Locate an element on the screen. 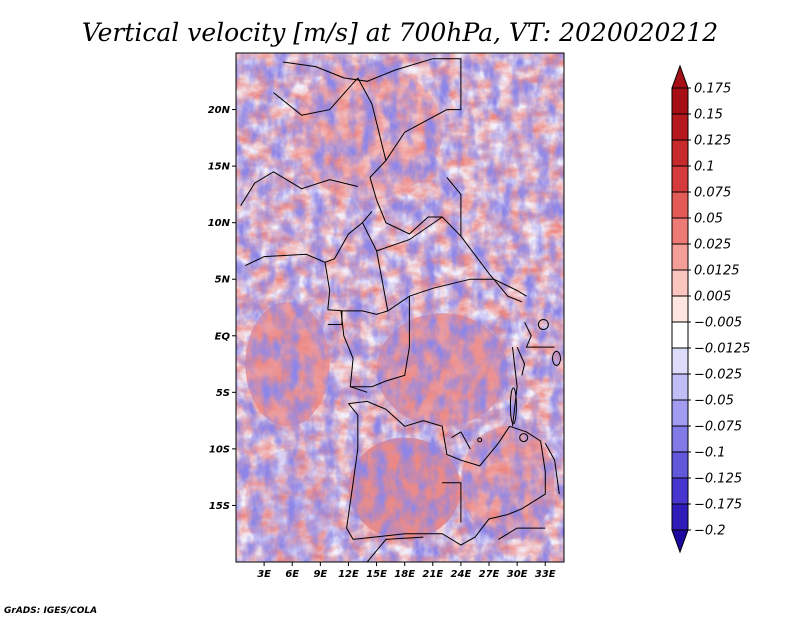 This screenshot has height=618, width=800. colorbar-label: 0.075 is located at coordinates (712, 193).